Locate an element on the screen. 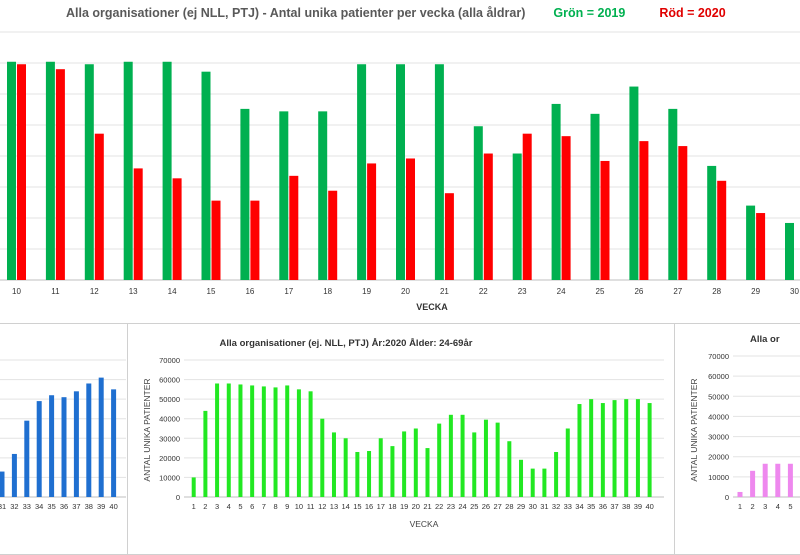 The width and height of the screenshot is (800, 555). right-chart-title: Alla or is located at coordinates (765, 339).